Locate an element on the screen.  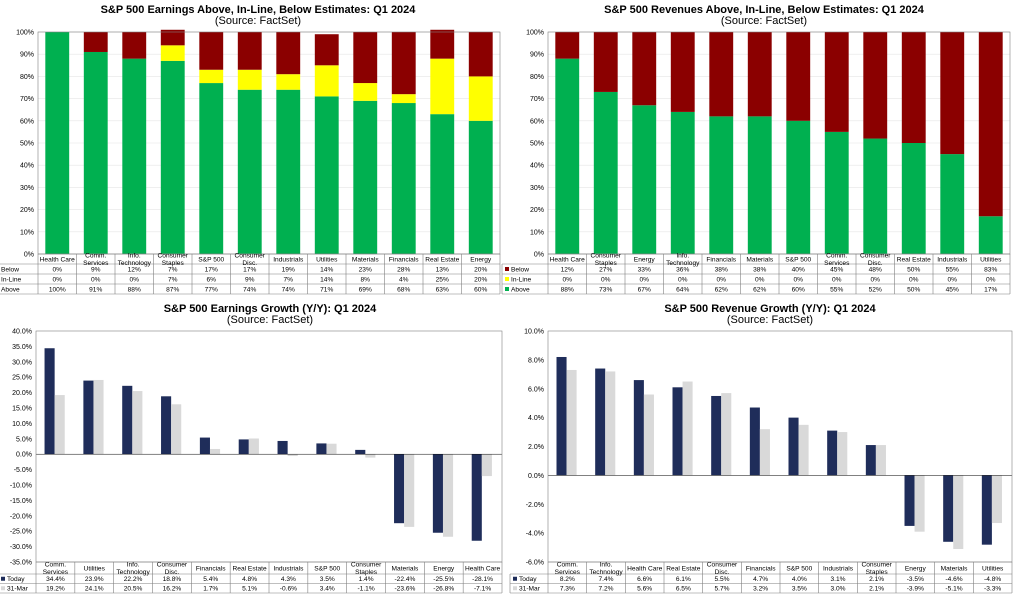
data-value: 14% is located at coordinates (326, 270).